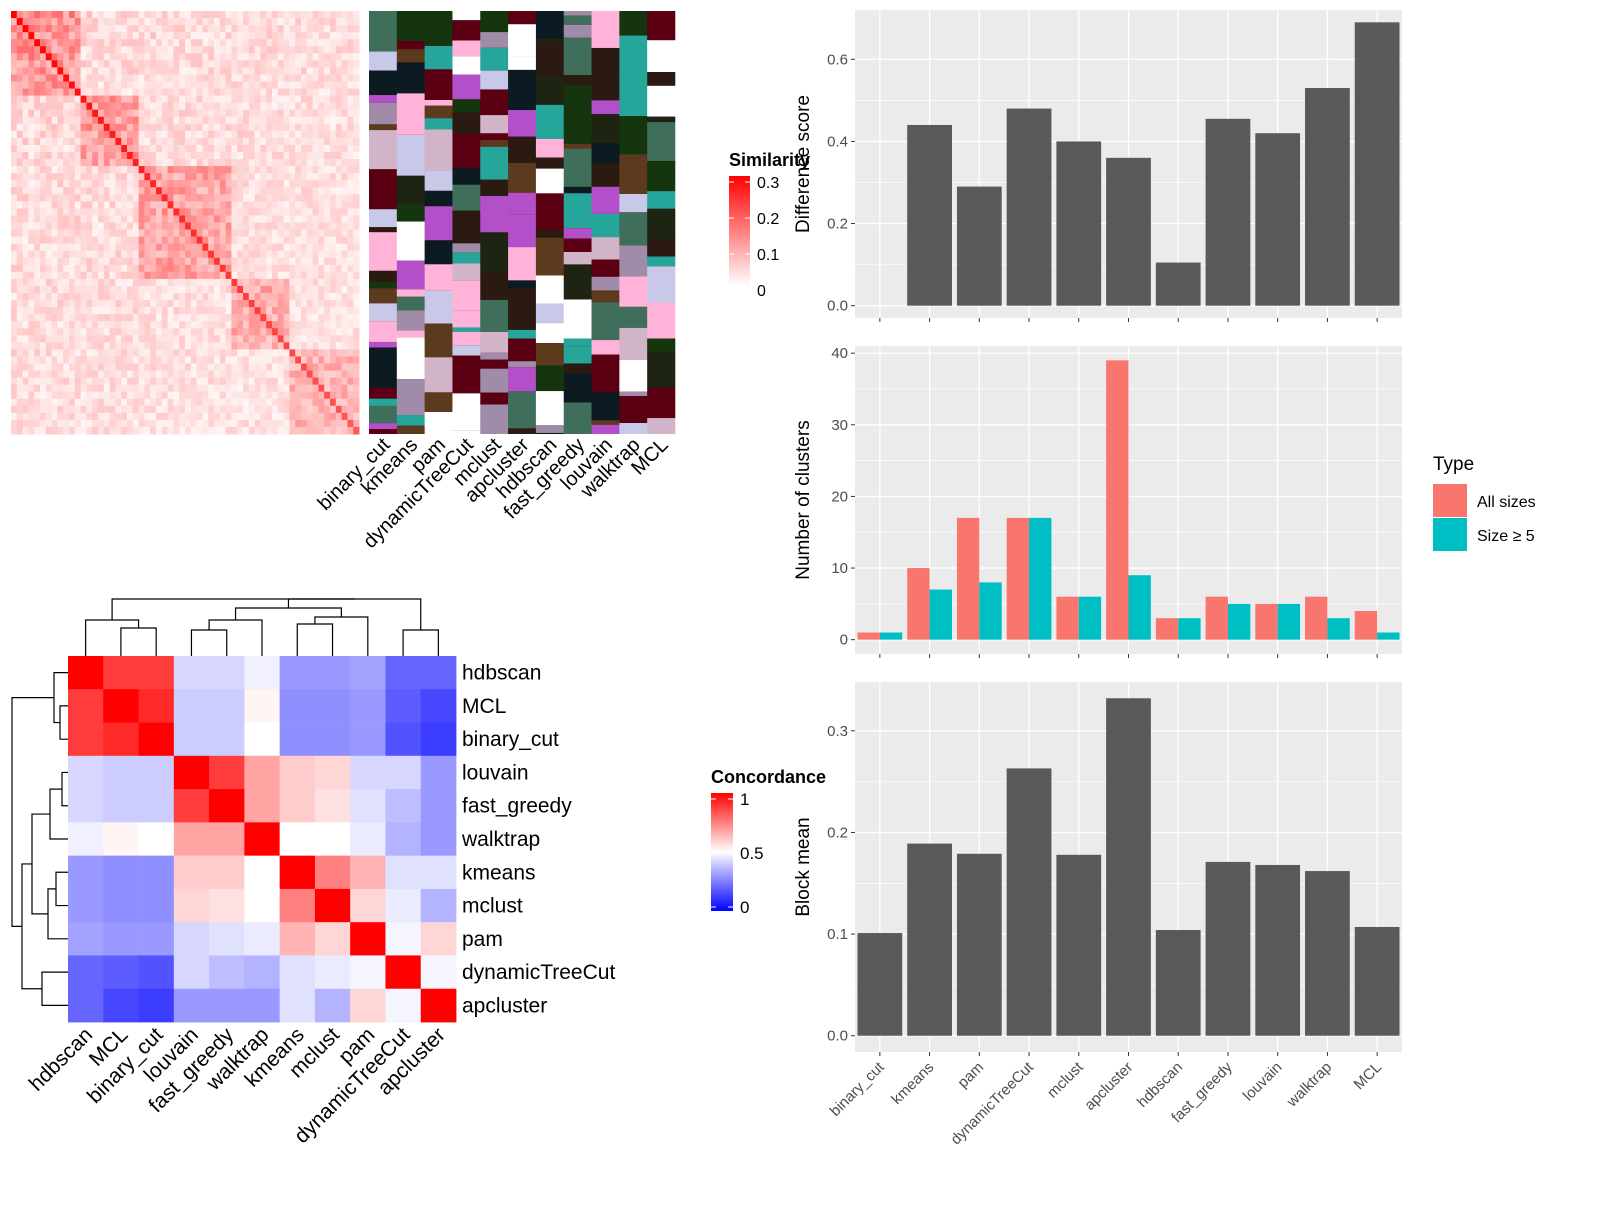  What do you see at coordinates (1278, 950) in the screenshot?
I see `bar` at bounding box center [1278, 950].